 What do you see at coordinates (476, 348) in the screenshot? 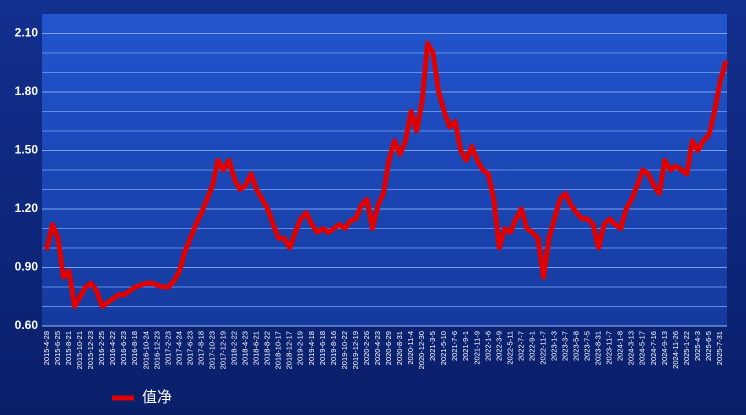
I see `x-tick-label: 2021-11-9` at bounding box center [476, 348].